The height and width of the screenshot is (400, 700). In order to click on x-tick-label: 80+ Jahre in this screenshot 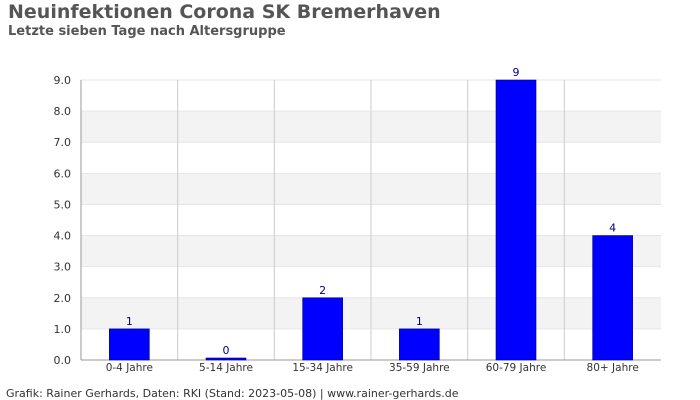, I will do `click(613, 368)`.